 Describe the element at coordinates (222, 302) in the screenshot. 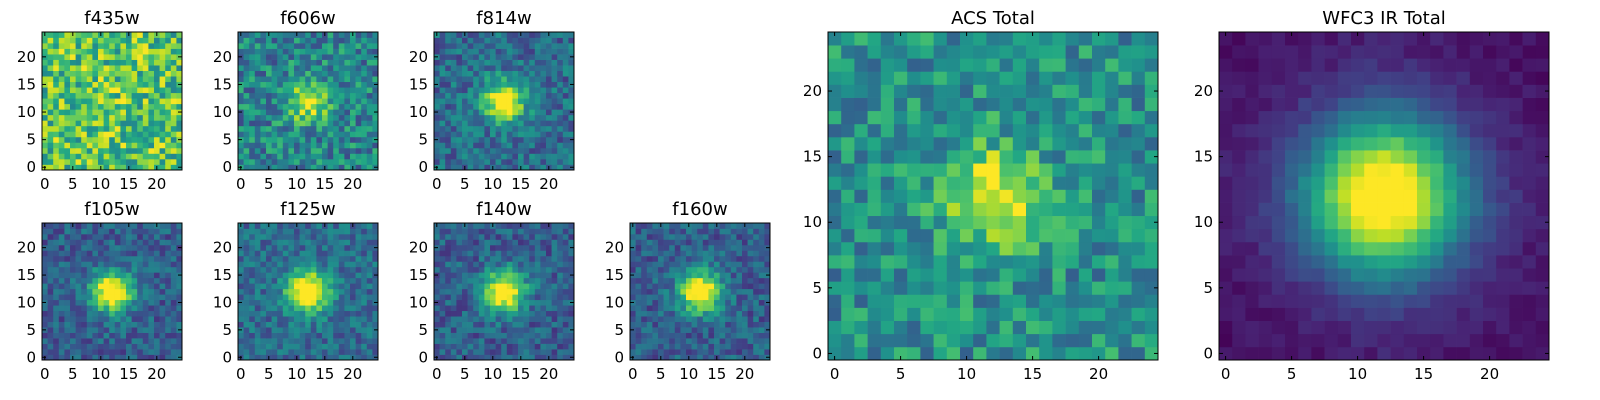

I see `y-tick-label: 10` at that location.